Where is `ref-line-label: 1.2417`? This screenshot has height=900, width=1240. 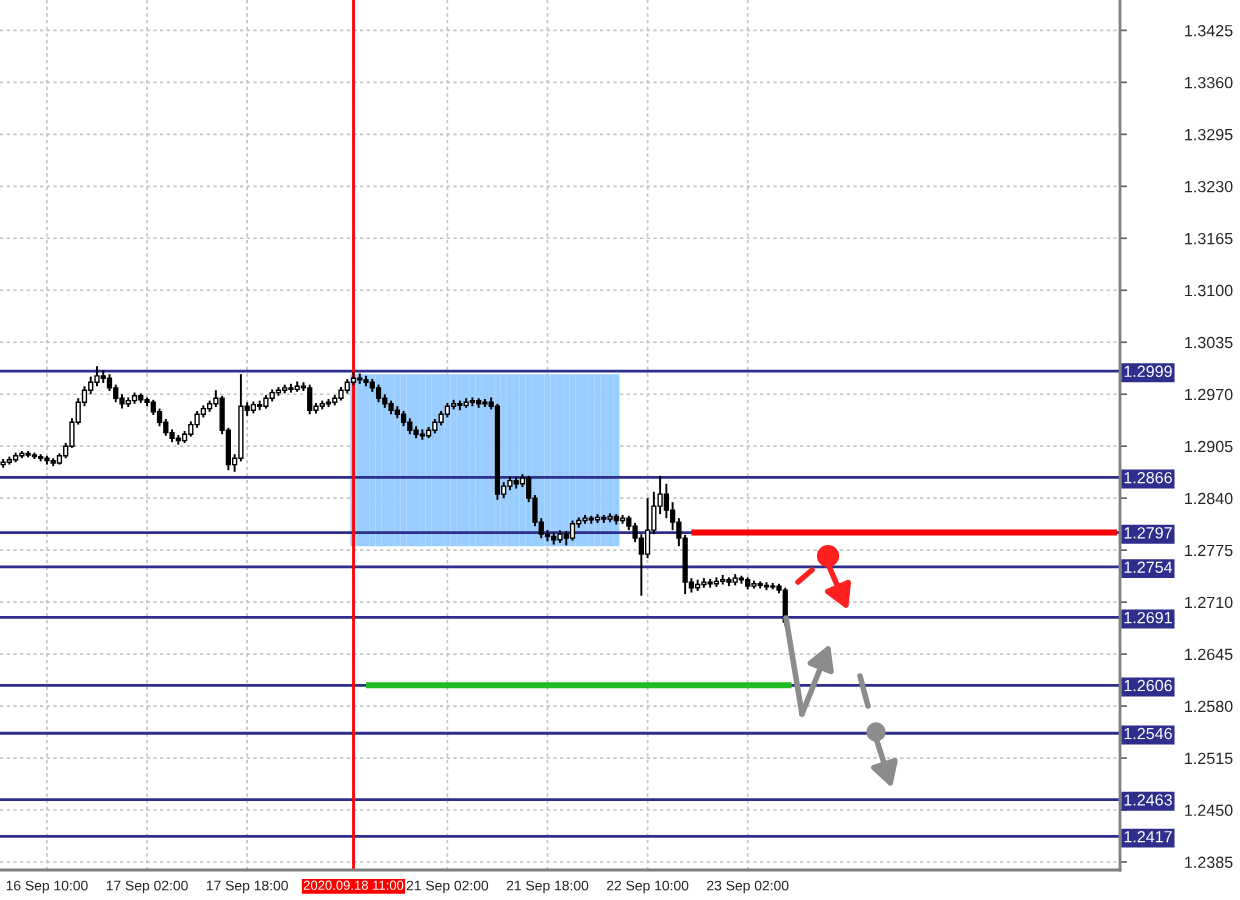
ref-line-label: 1.2417 is located at coordinates (1148, 837).